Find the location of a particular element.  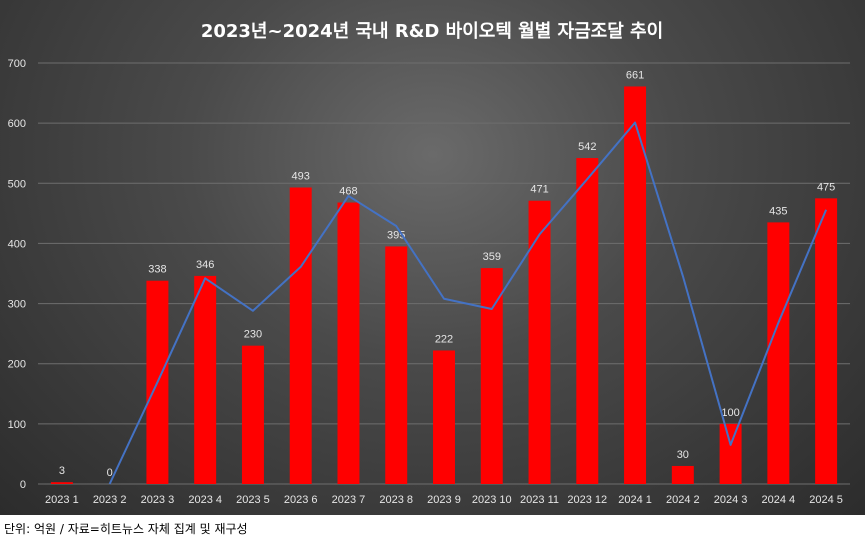

x-tick-label: 2024 4 is located at coordinates (779, 500).